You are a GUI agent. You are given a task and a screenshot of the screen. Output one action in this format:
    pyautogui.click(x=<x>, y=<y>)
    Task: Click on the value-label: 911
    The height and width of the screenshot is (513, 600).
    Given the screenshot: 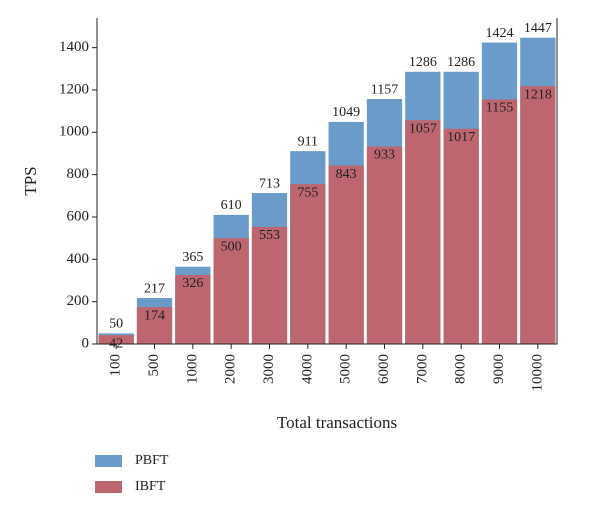 What is the action you would take?
    pyautogui.click(x=308, y=141)
    